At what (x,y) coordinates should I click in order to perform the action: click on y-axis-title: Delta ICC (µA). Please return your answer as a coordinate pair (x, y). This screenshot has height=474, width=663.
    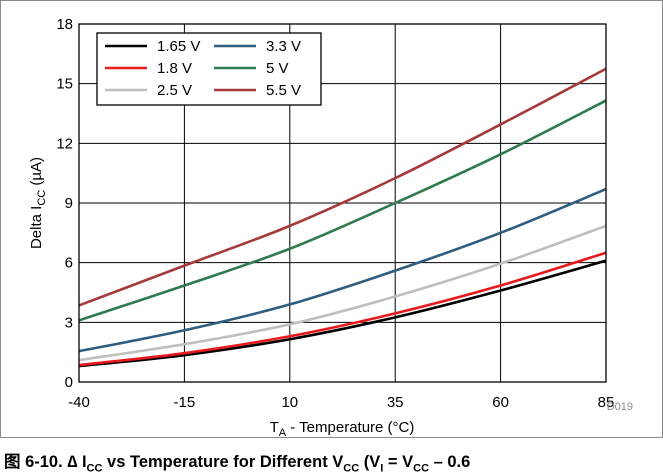
    Looking at the image, I should click on (38, 203).